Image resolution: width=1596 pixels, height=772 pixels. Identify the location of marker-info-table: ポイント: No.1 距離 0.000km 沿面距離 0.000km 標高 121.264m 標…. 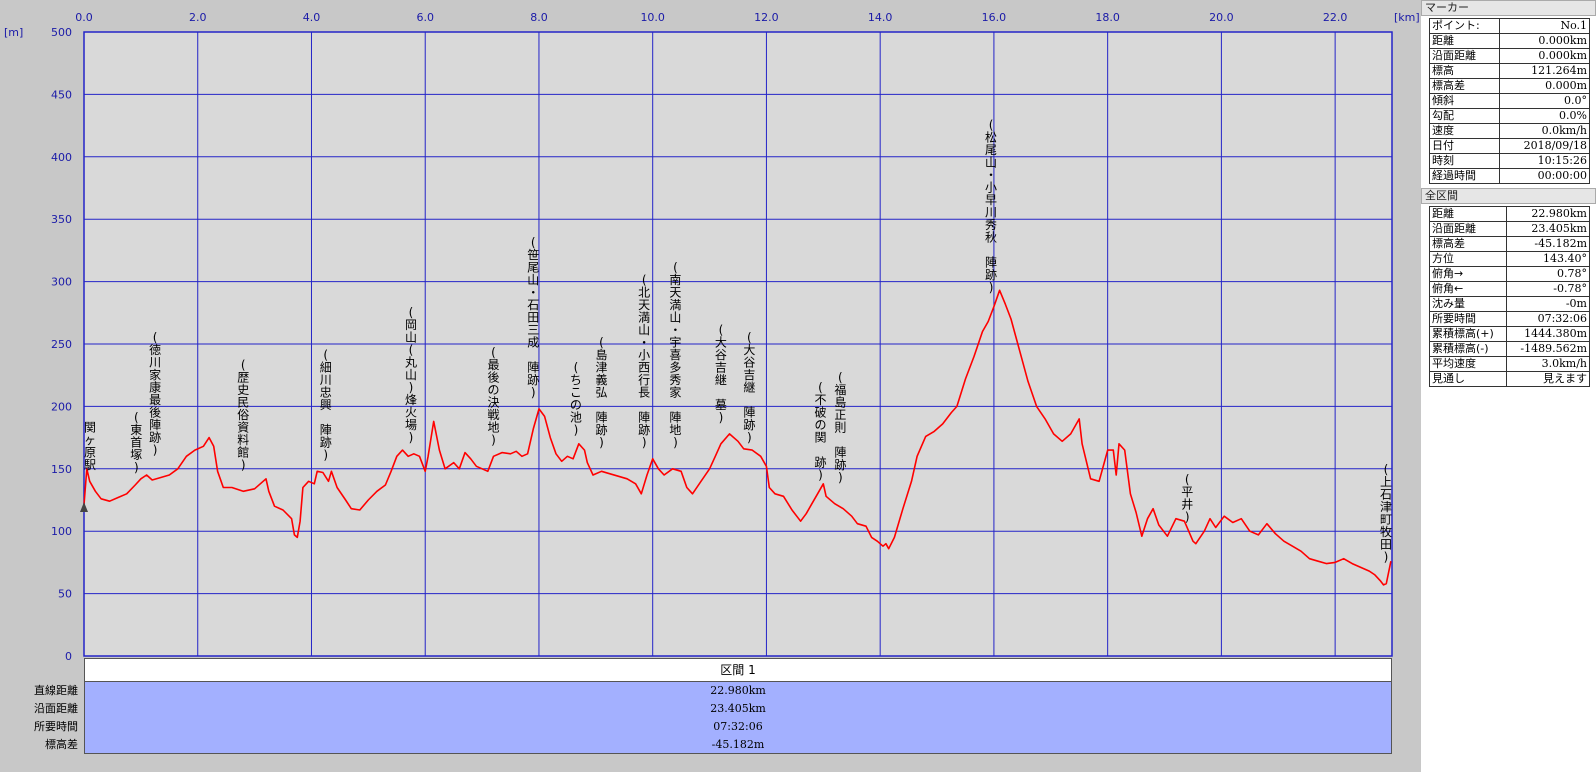
(1510, 101).